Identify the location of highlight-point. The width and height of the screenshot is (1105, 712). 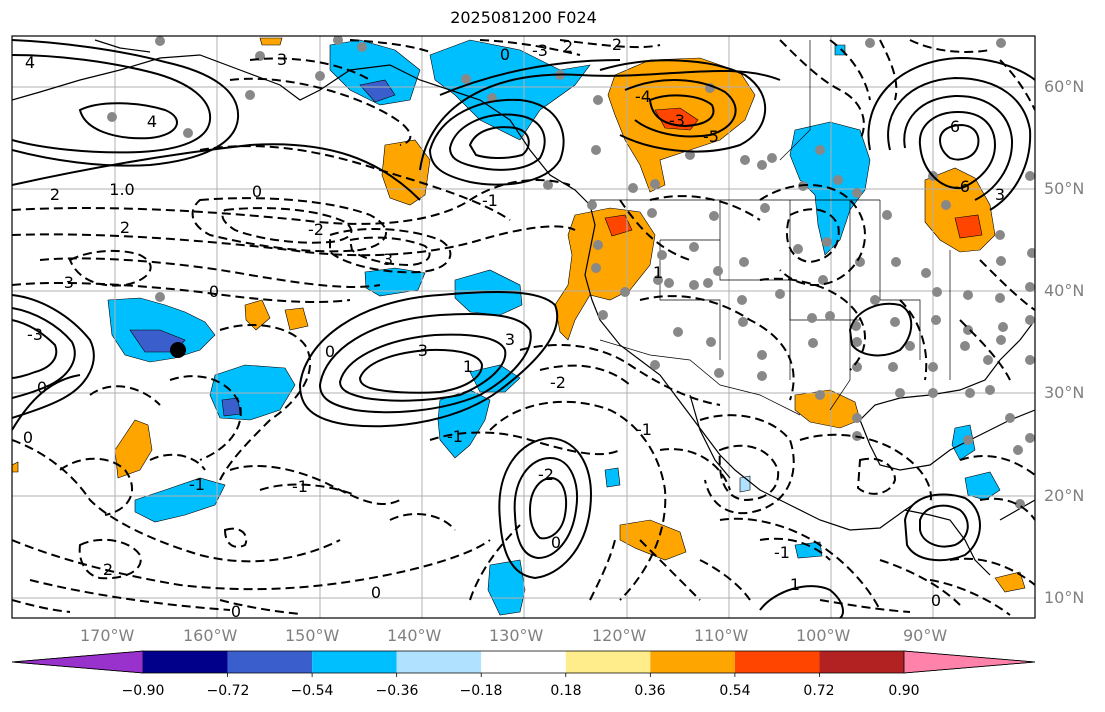
(178, 350).